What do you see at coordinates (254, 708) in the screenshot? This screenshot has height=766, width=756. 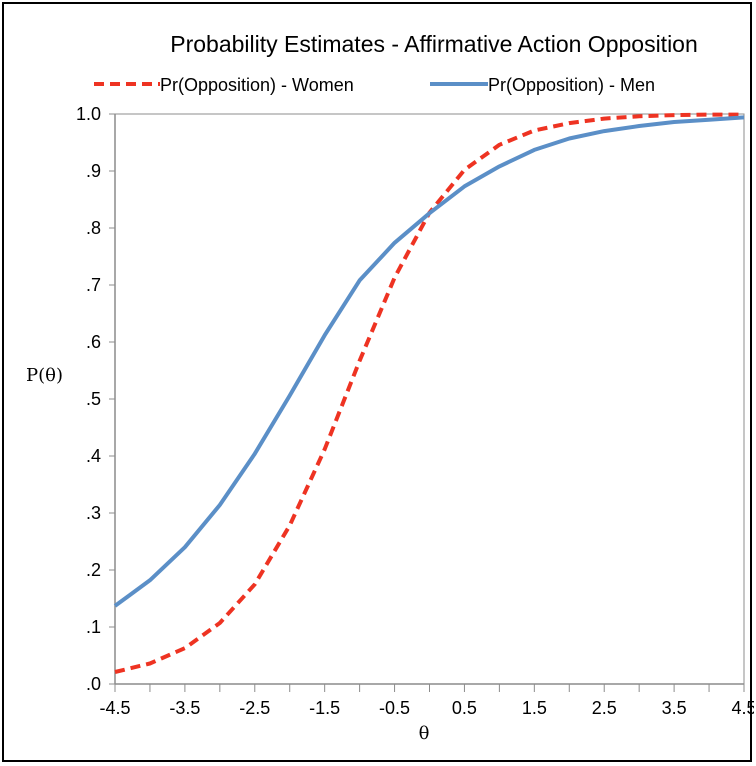 I see `x-tick-label: -2.5` at bounding box center [254, 708].